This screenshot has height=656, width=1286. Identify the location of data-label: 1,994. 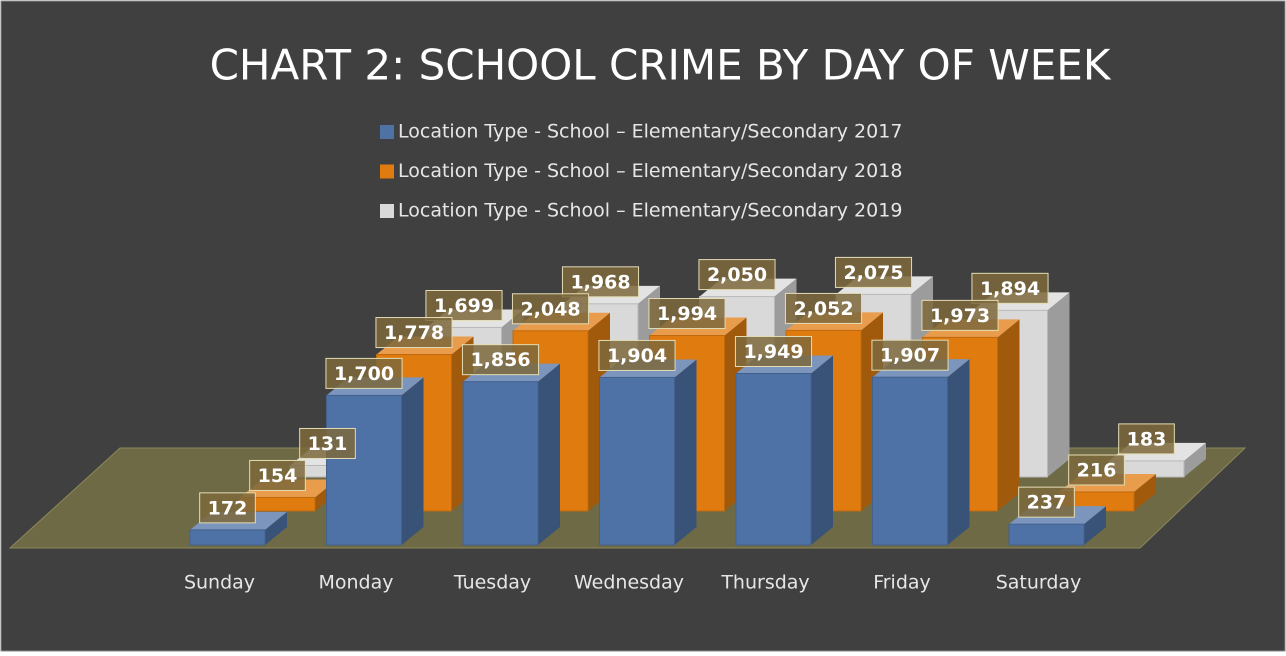
(687, 314).